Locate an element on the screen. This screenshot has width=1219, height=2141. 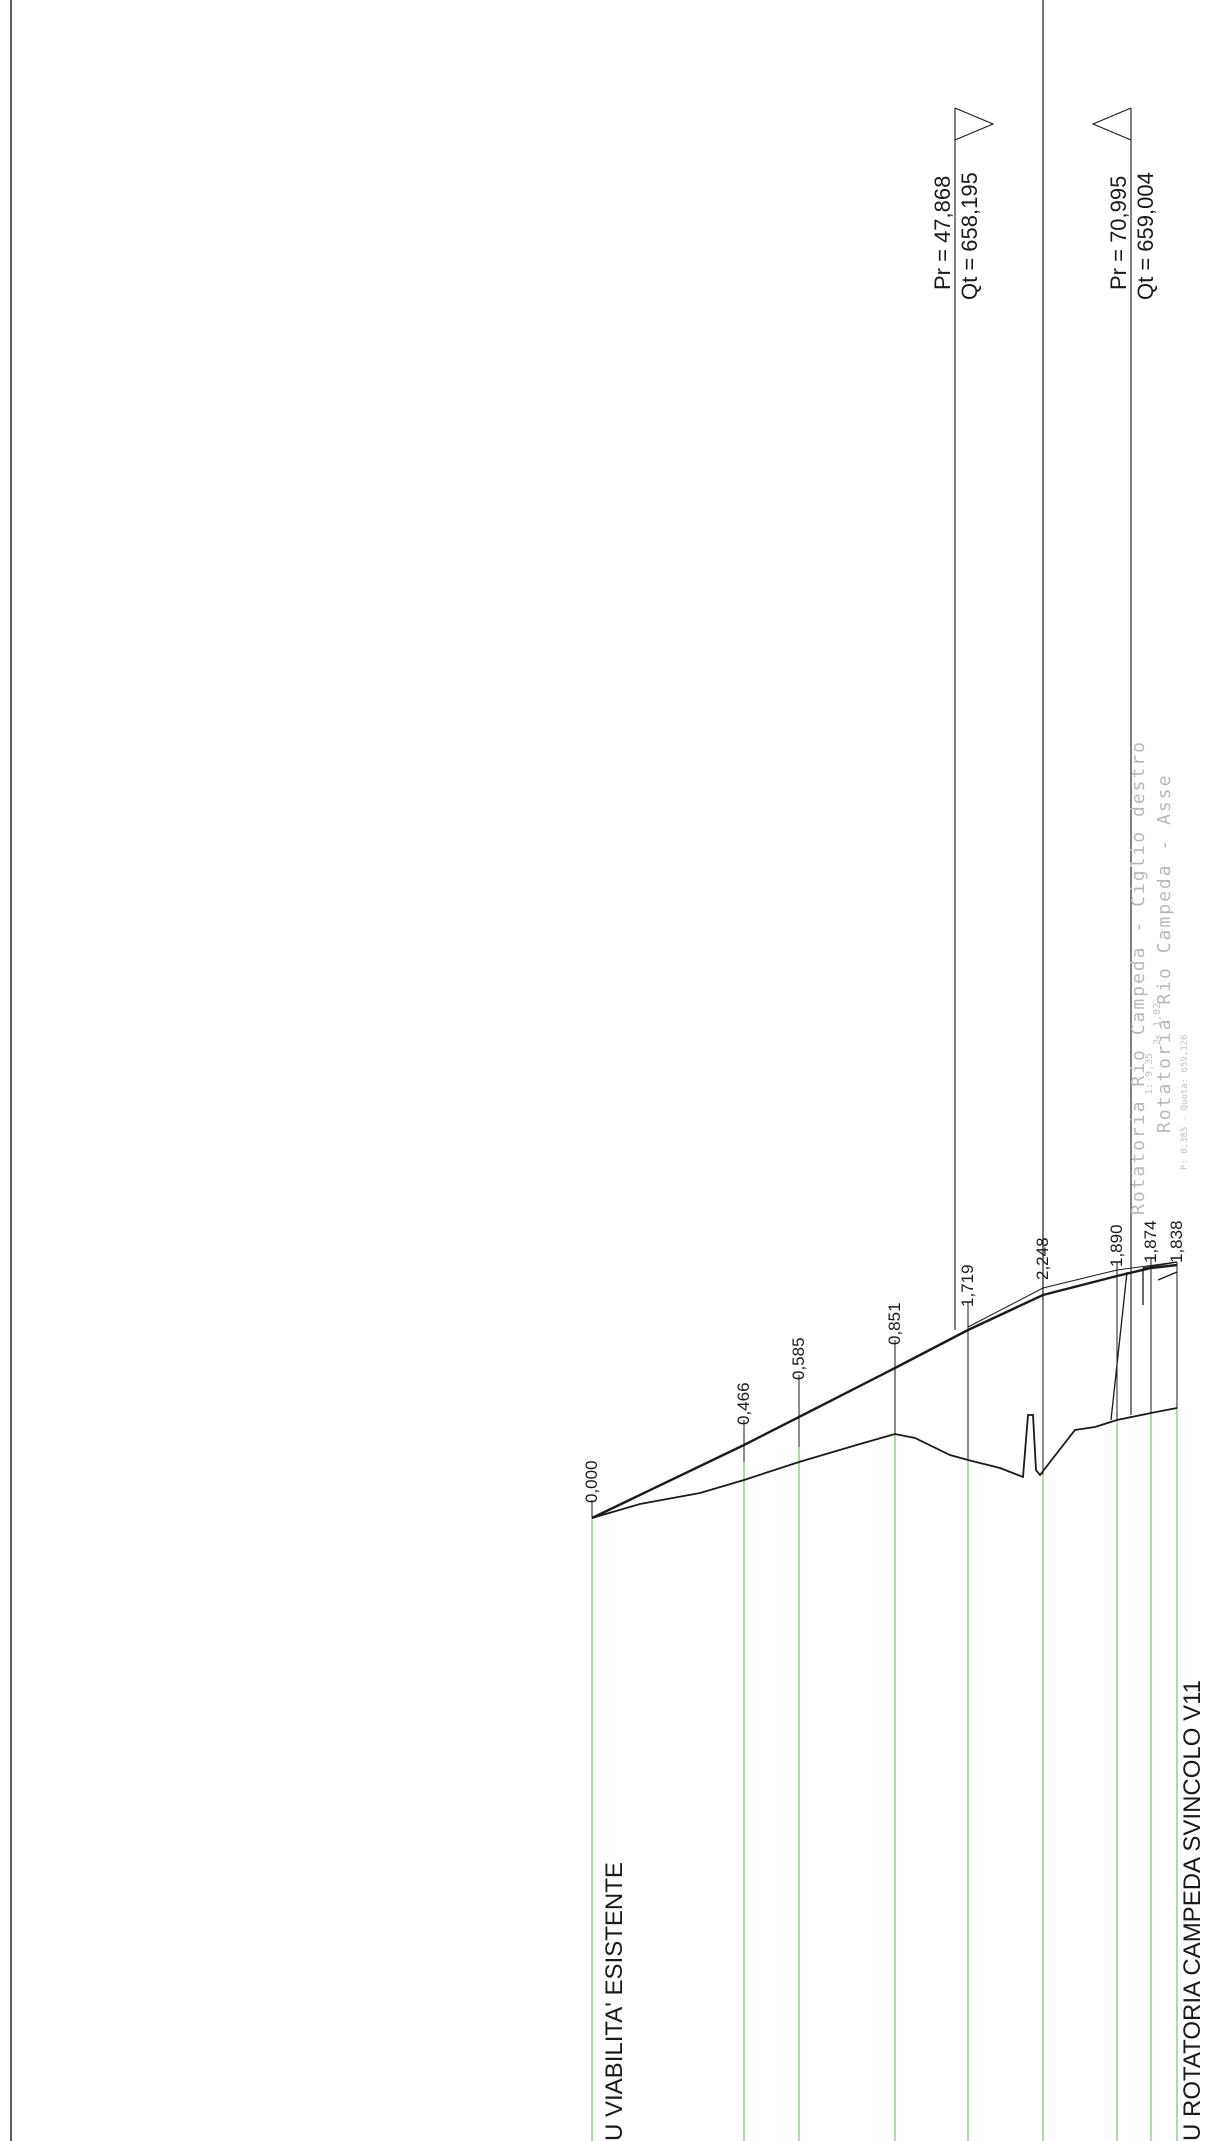
section-value-label: 1,719 is located at coordinates (967, 1285).